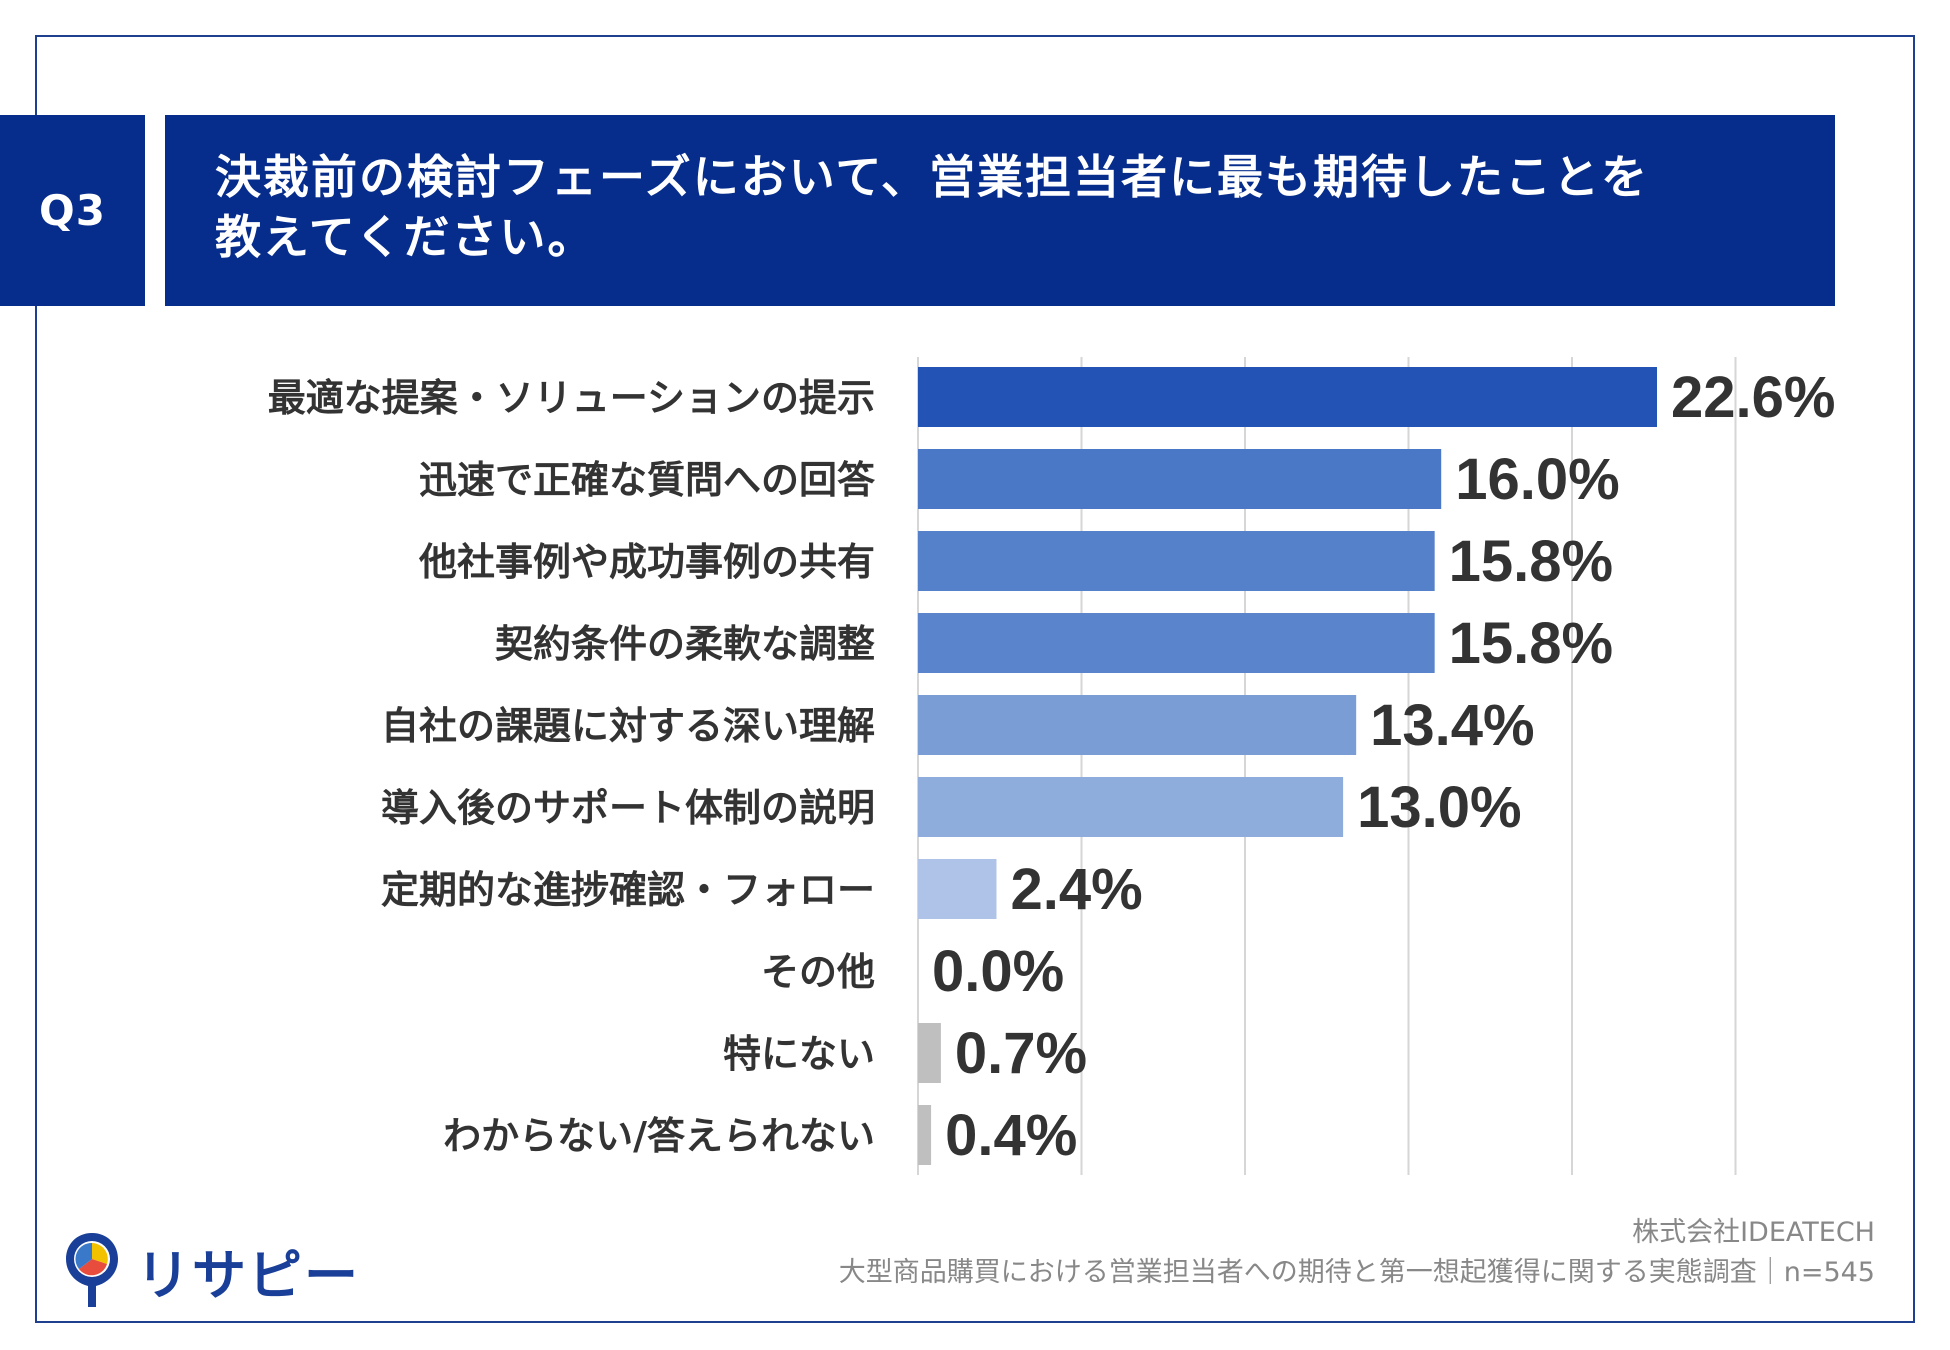  I want to click on category-label-9: わからない/答えられない, so click(659, 1136).